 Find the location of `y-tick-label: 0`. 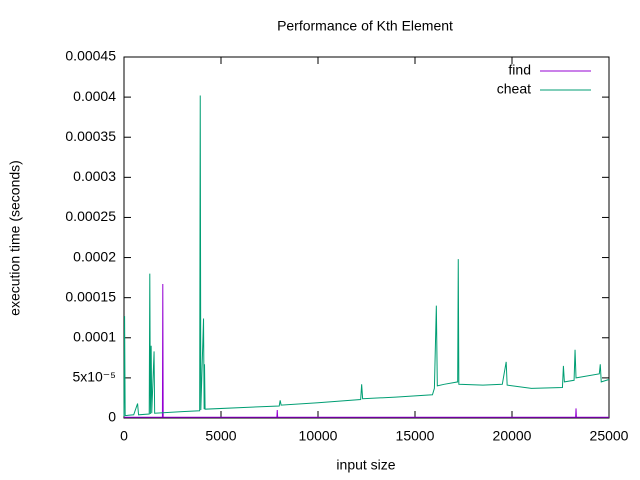

y-tick-label: 0 is located at coordinates (112, 417).